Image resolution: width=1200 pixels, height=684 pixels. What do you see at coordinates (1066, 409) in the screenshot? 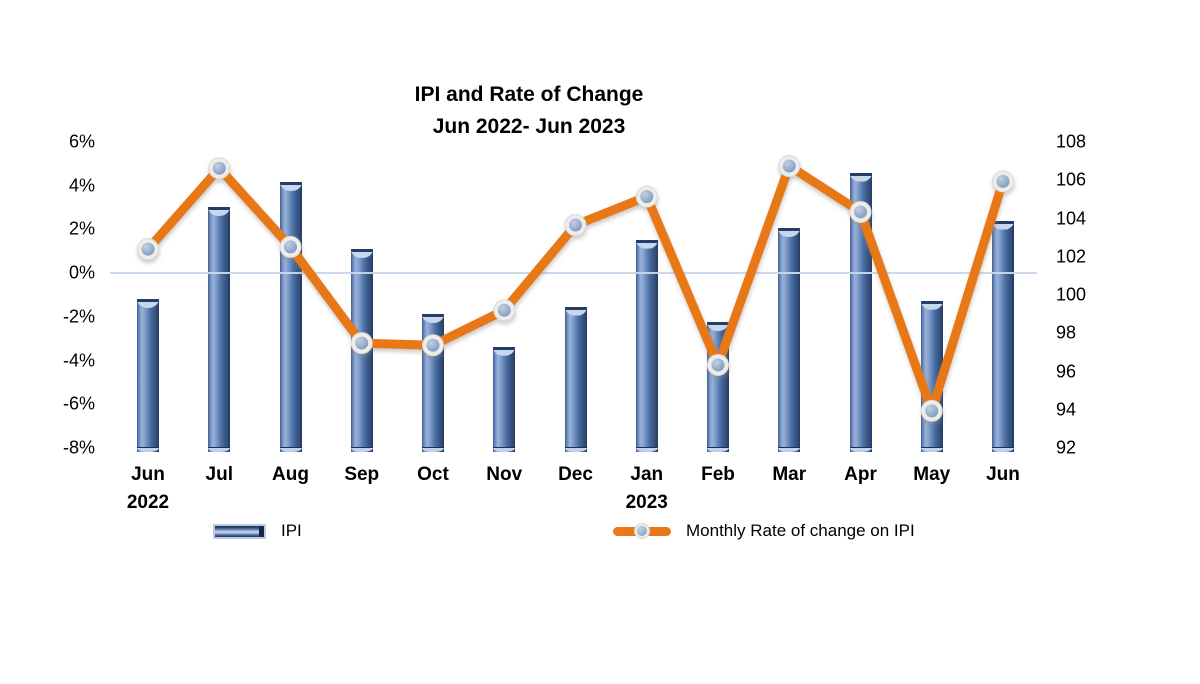
I see `right-axis-tick: 94` at bounding box center [1066, 409].